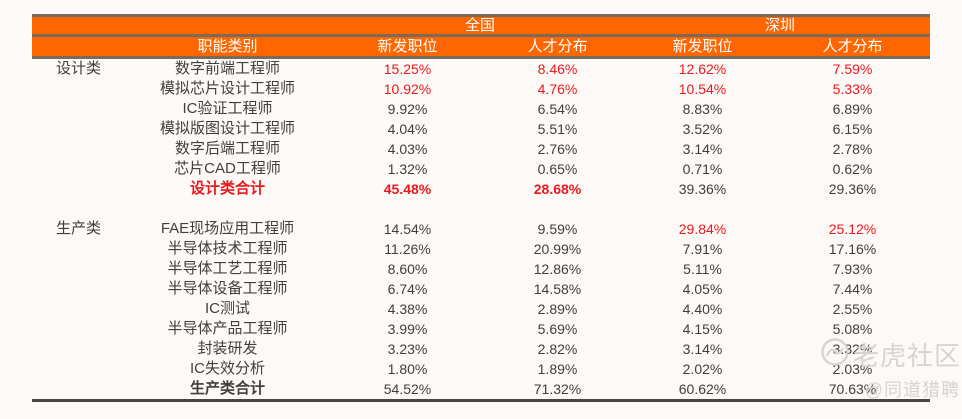 The image size is (962, 419). Describe the element at coordinates (481, 169) in the screenshot. I see `table-row: 芯片CAD工程师 1.32% 0.65% 0.71% 0.62%` at that location.